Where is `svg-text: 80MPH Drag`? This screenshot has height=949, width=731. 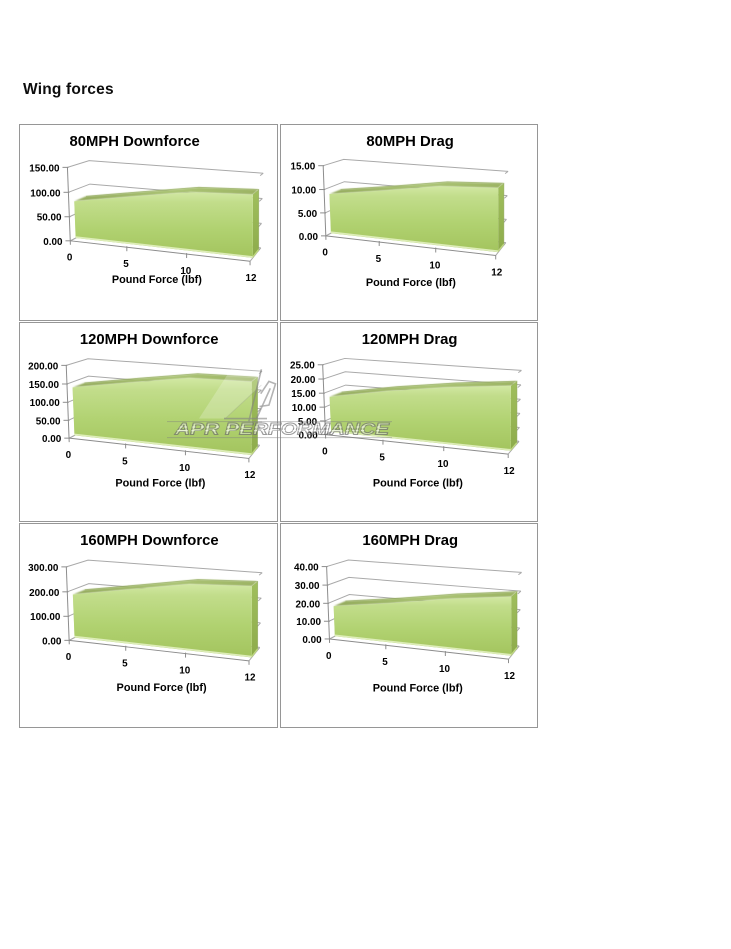
svg-text: 80MPH Drag is located at coordinates (409, 142).